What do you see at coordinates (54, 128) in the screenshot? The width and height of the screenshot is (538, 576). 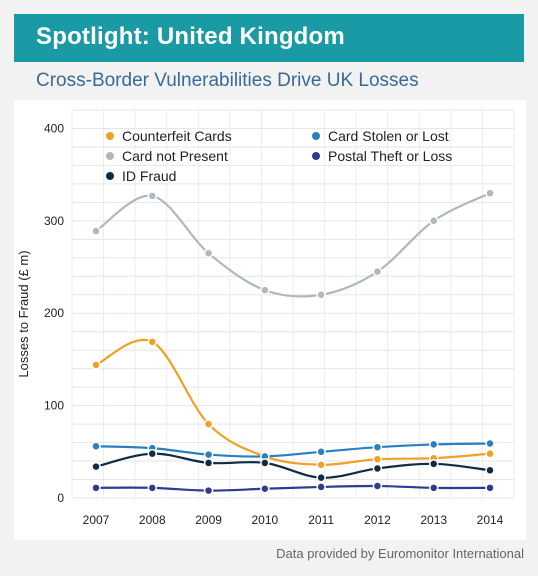 I see `y-tick-label: 400` at bounding box center [54, 128].